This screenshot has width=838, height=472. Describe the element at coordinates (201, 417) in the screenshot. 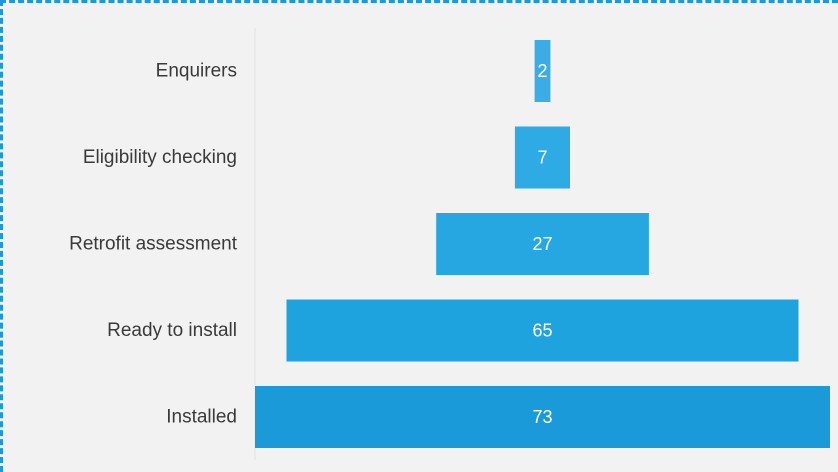

I see `category-label-installed: Installed` at that location.